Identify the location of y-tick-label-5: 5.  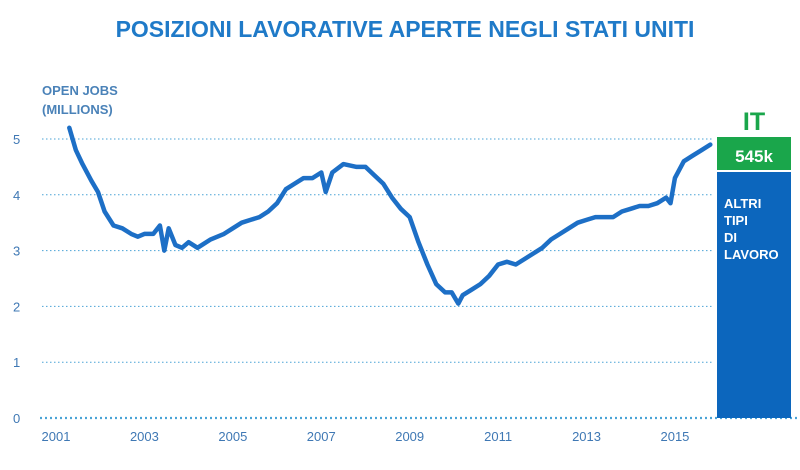
(16, 139).